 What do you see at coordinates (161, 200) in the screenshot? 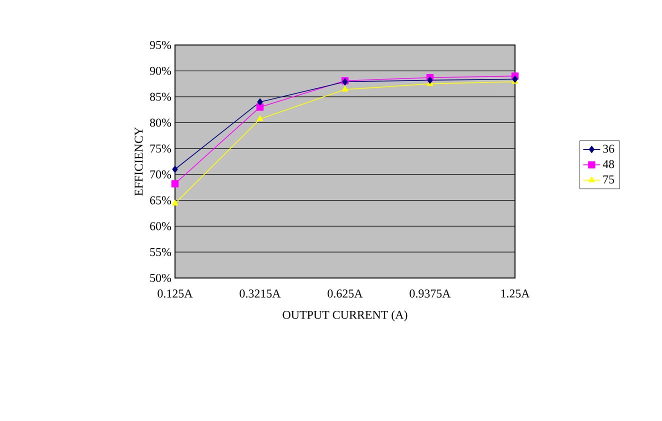
I see `y-tick-label: 65%` at bounding box center [161, 200].